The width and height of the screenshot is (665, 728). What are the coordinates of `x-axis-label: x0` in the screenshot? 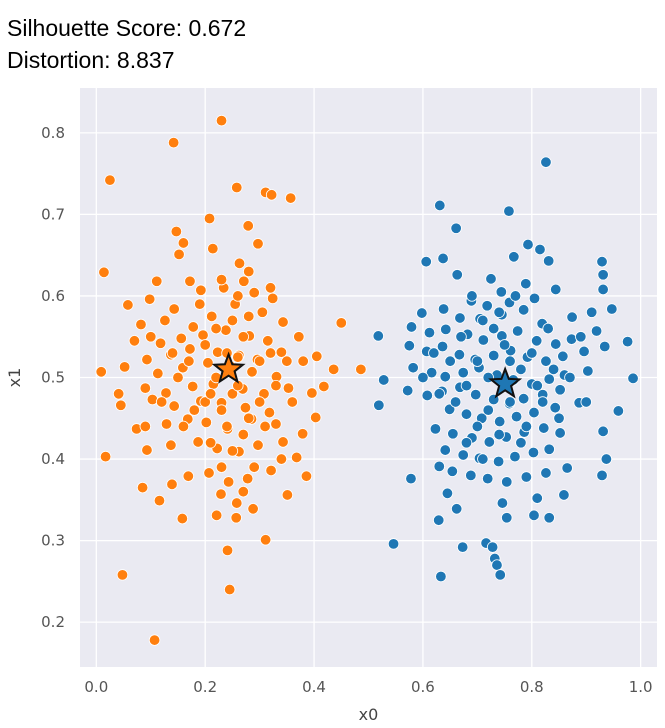 It's located at (369, 714).